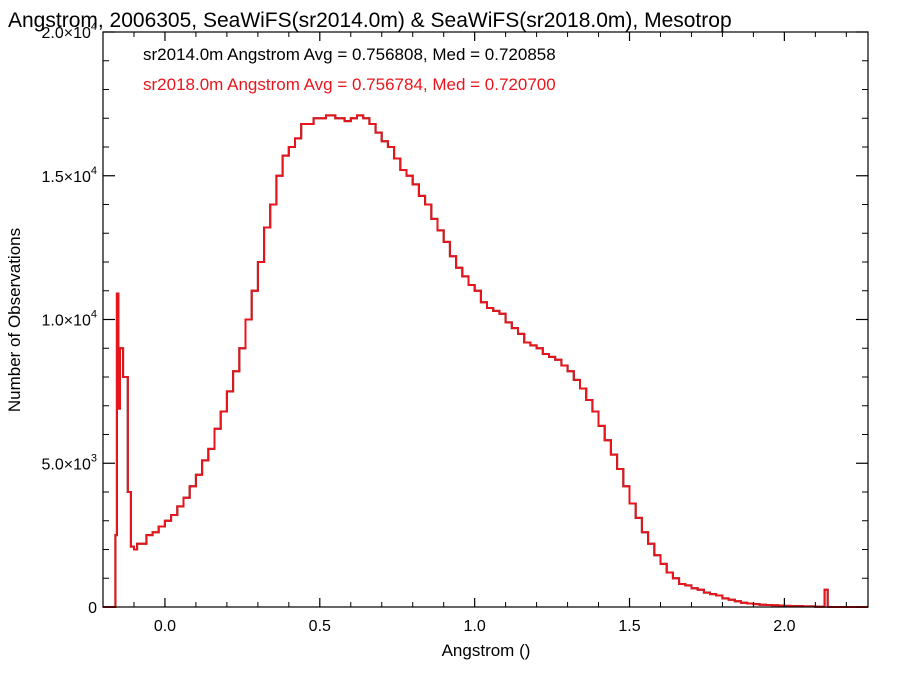  I want to click on y-tick-label: 2.0×10⁴, so click(69, 31).